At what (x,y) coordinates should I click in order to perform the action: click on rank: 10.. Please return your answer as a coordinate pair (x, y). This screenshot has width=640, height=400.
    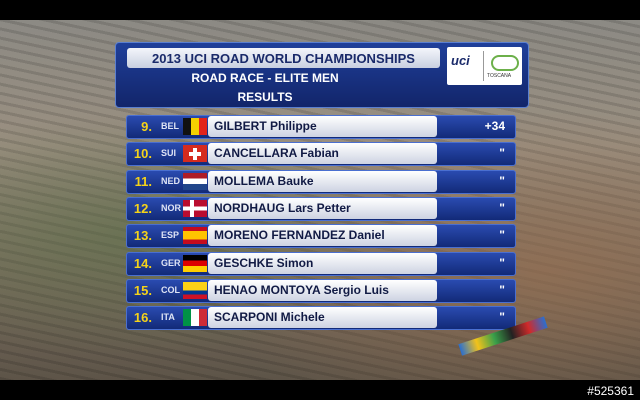
    Looking at the image, I should click on (142, 154).